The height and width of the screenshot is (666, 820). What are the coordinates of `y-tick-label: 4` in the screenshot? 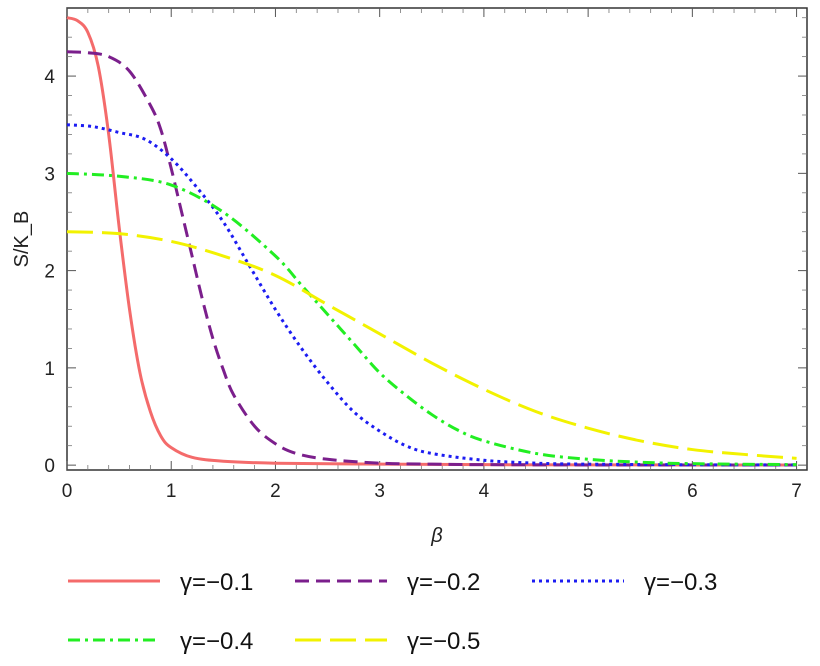 It's located at (49, 77).